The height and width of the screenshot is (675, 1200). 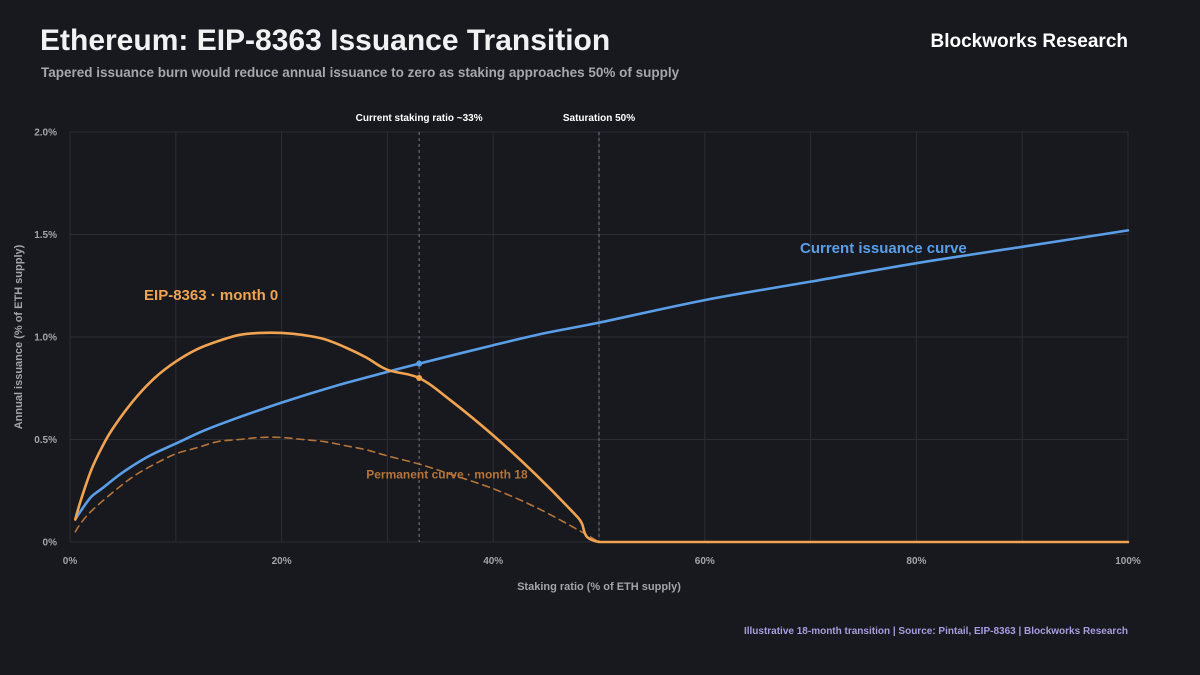 I want to click on brand-logo-text: Blockworks Research, so click(x=1029, y=41).